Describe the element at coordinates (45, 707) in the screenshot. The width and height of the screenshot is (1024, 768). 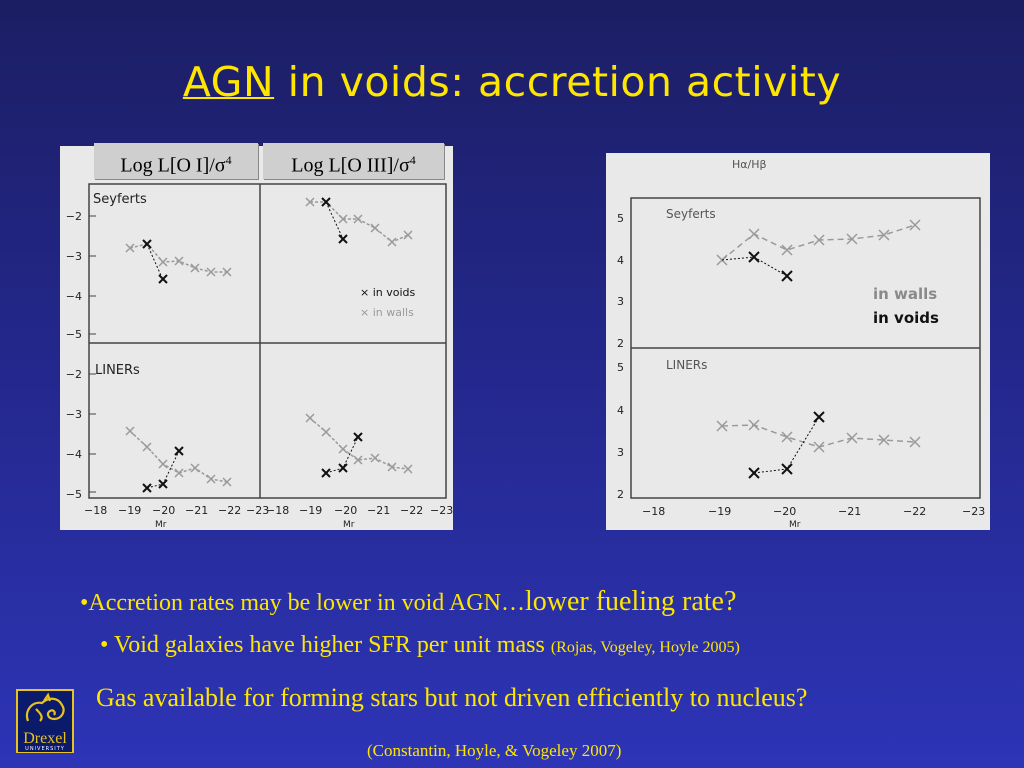
I see `dragon-icon` at that location.